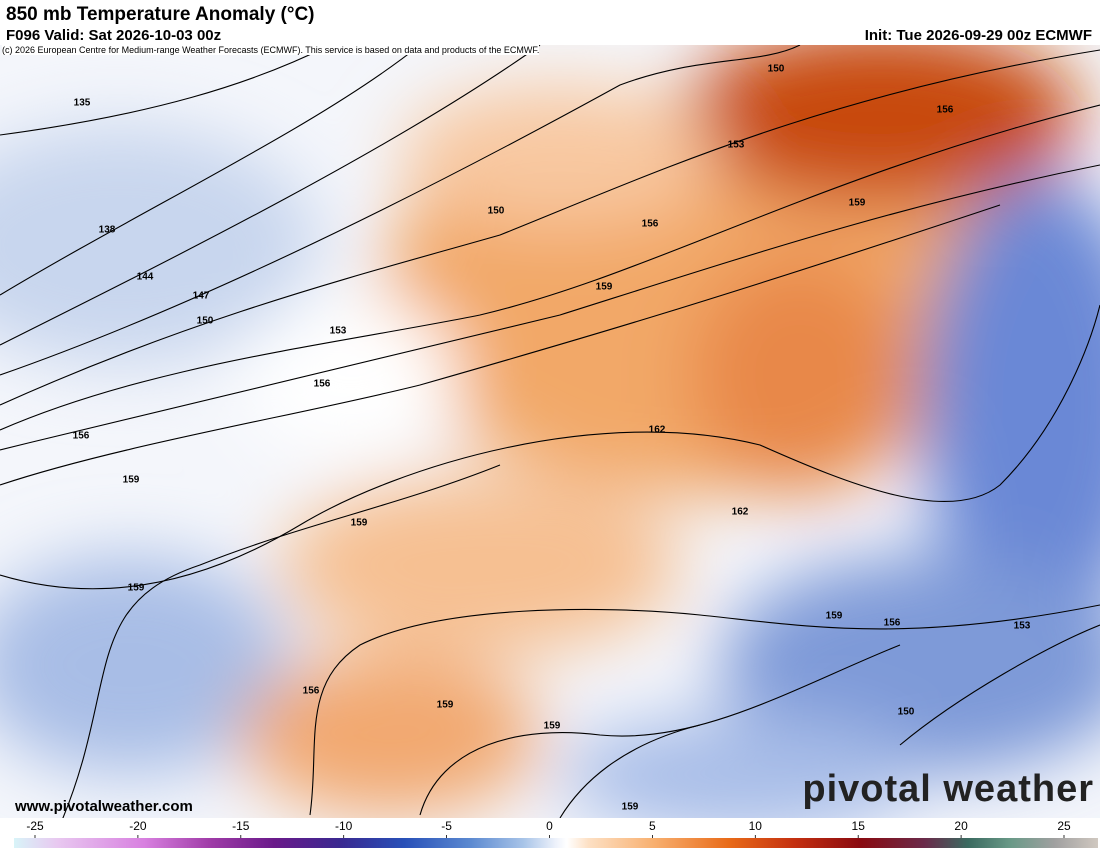 The height and width of the screenshot is (850, 1100). I want to click on colorbar-tick-label: -10, so click(344, 826).